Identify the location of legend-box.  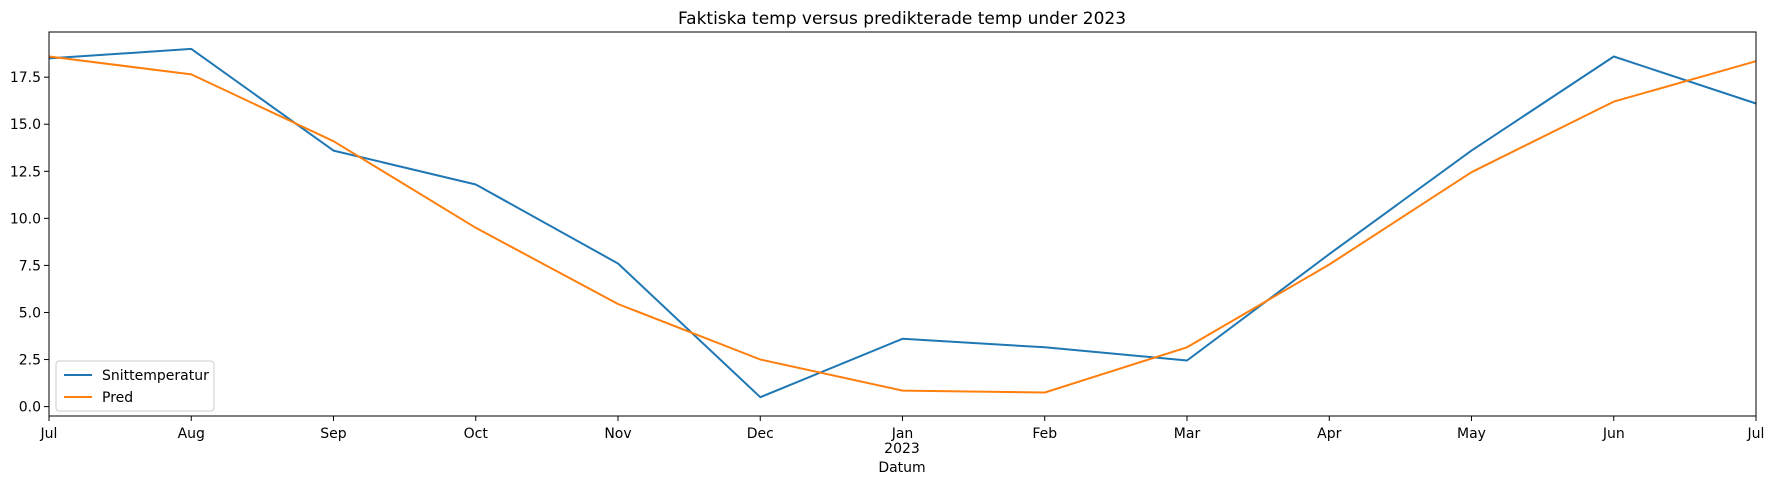
(135, 386).